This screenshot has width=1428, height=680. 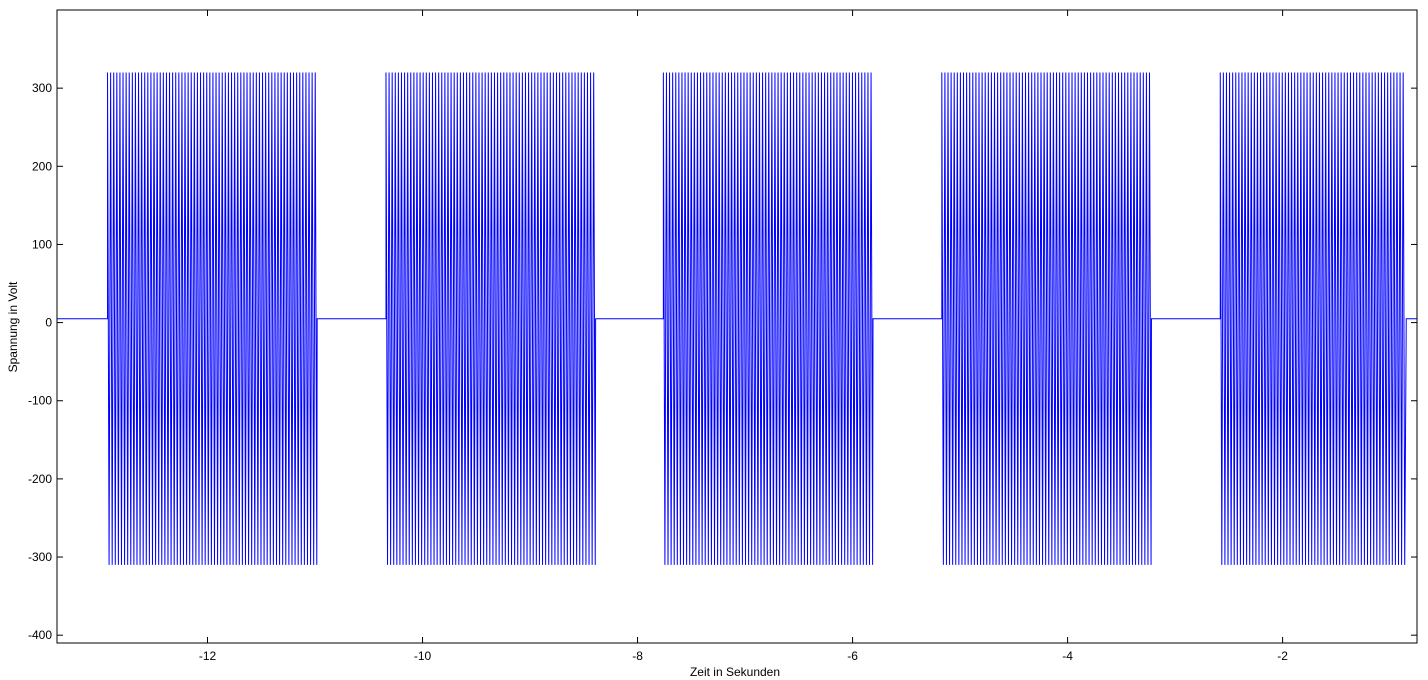 I want to click on x-tick-label: -4, so click(x=1067, y=656).